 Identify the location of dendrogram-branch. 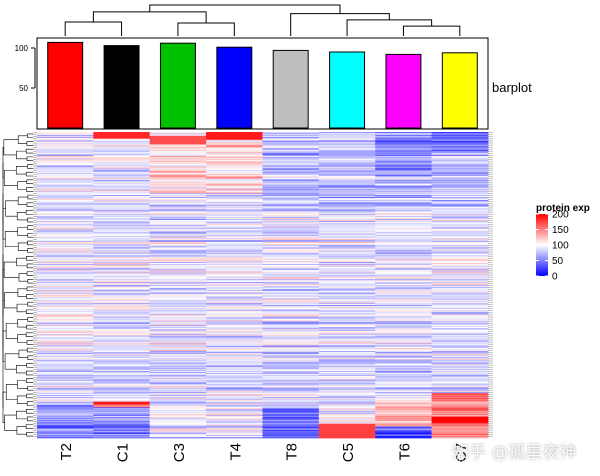
(245, 9).